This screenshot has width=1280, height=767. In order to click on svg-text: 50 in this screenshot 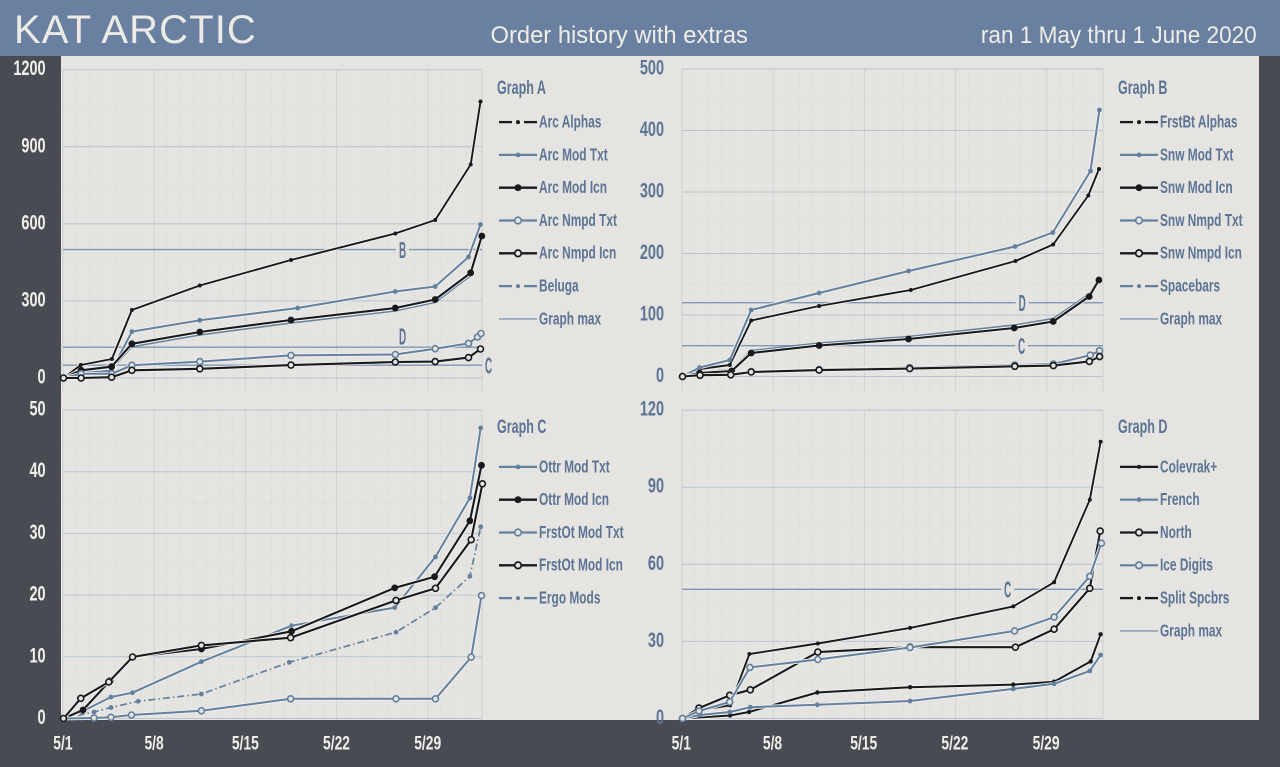, I will do `click(37, 408)`.